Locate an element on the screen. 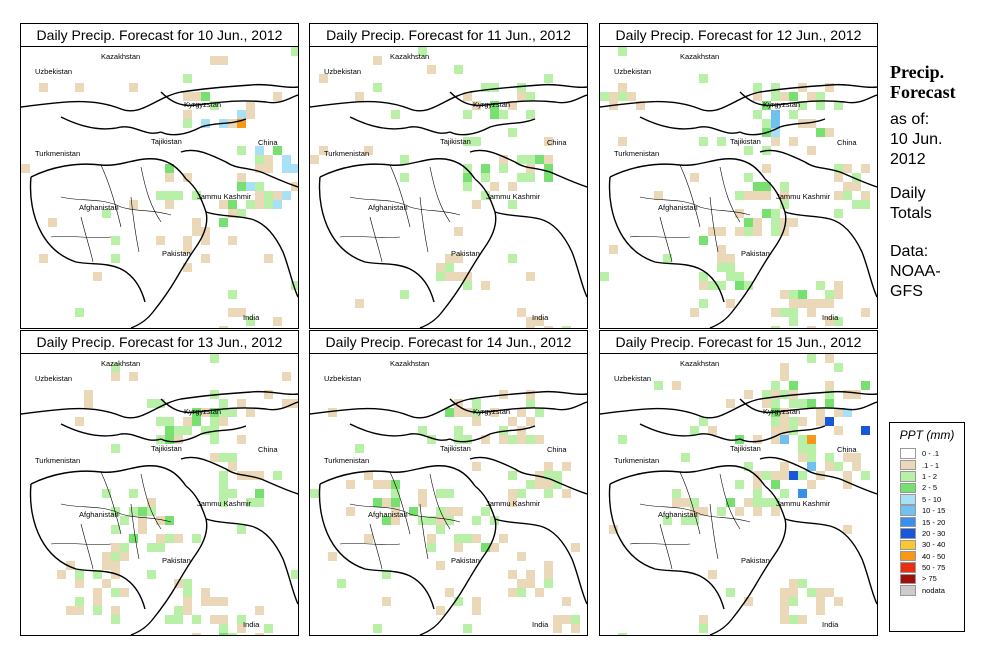 Image resolution: width=983 pixels, height=649 pixels. legend-row: 5 - 10 is located at coordinates (927, 499).